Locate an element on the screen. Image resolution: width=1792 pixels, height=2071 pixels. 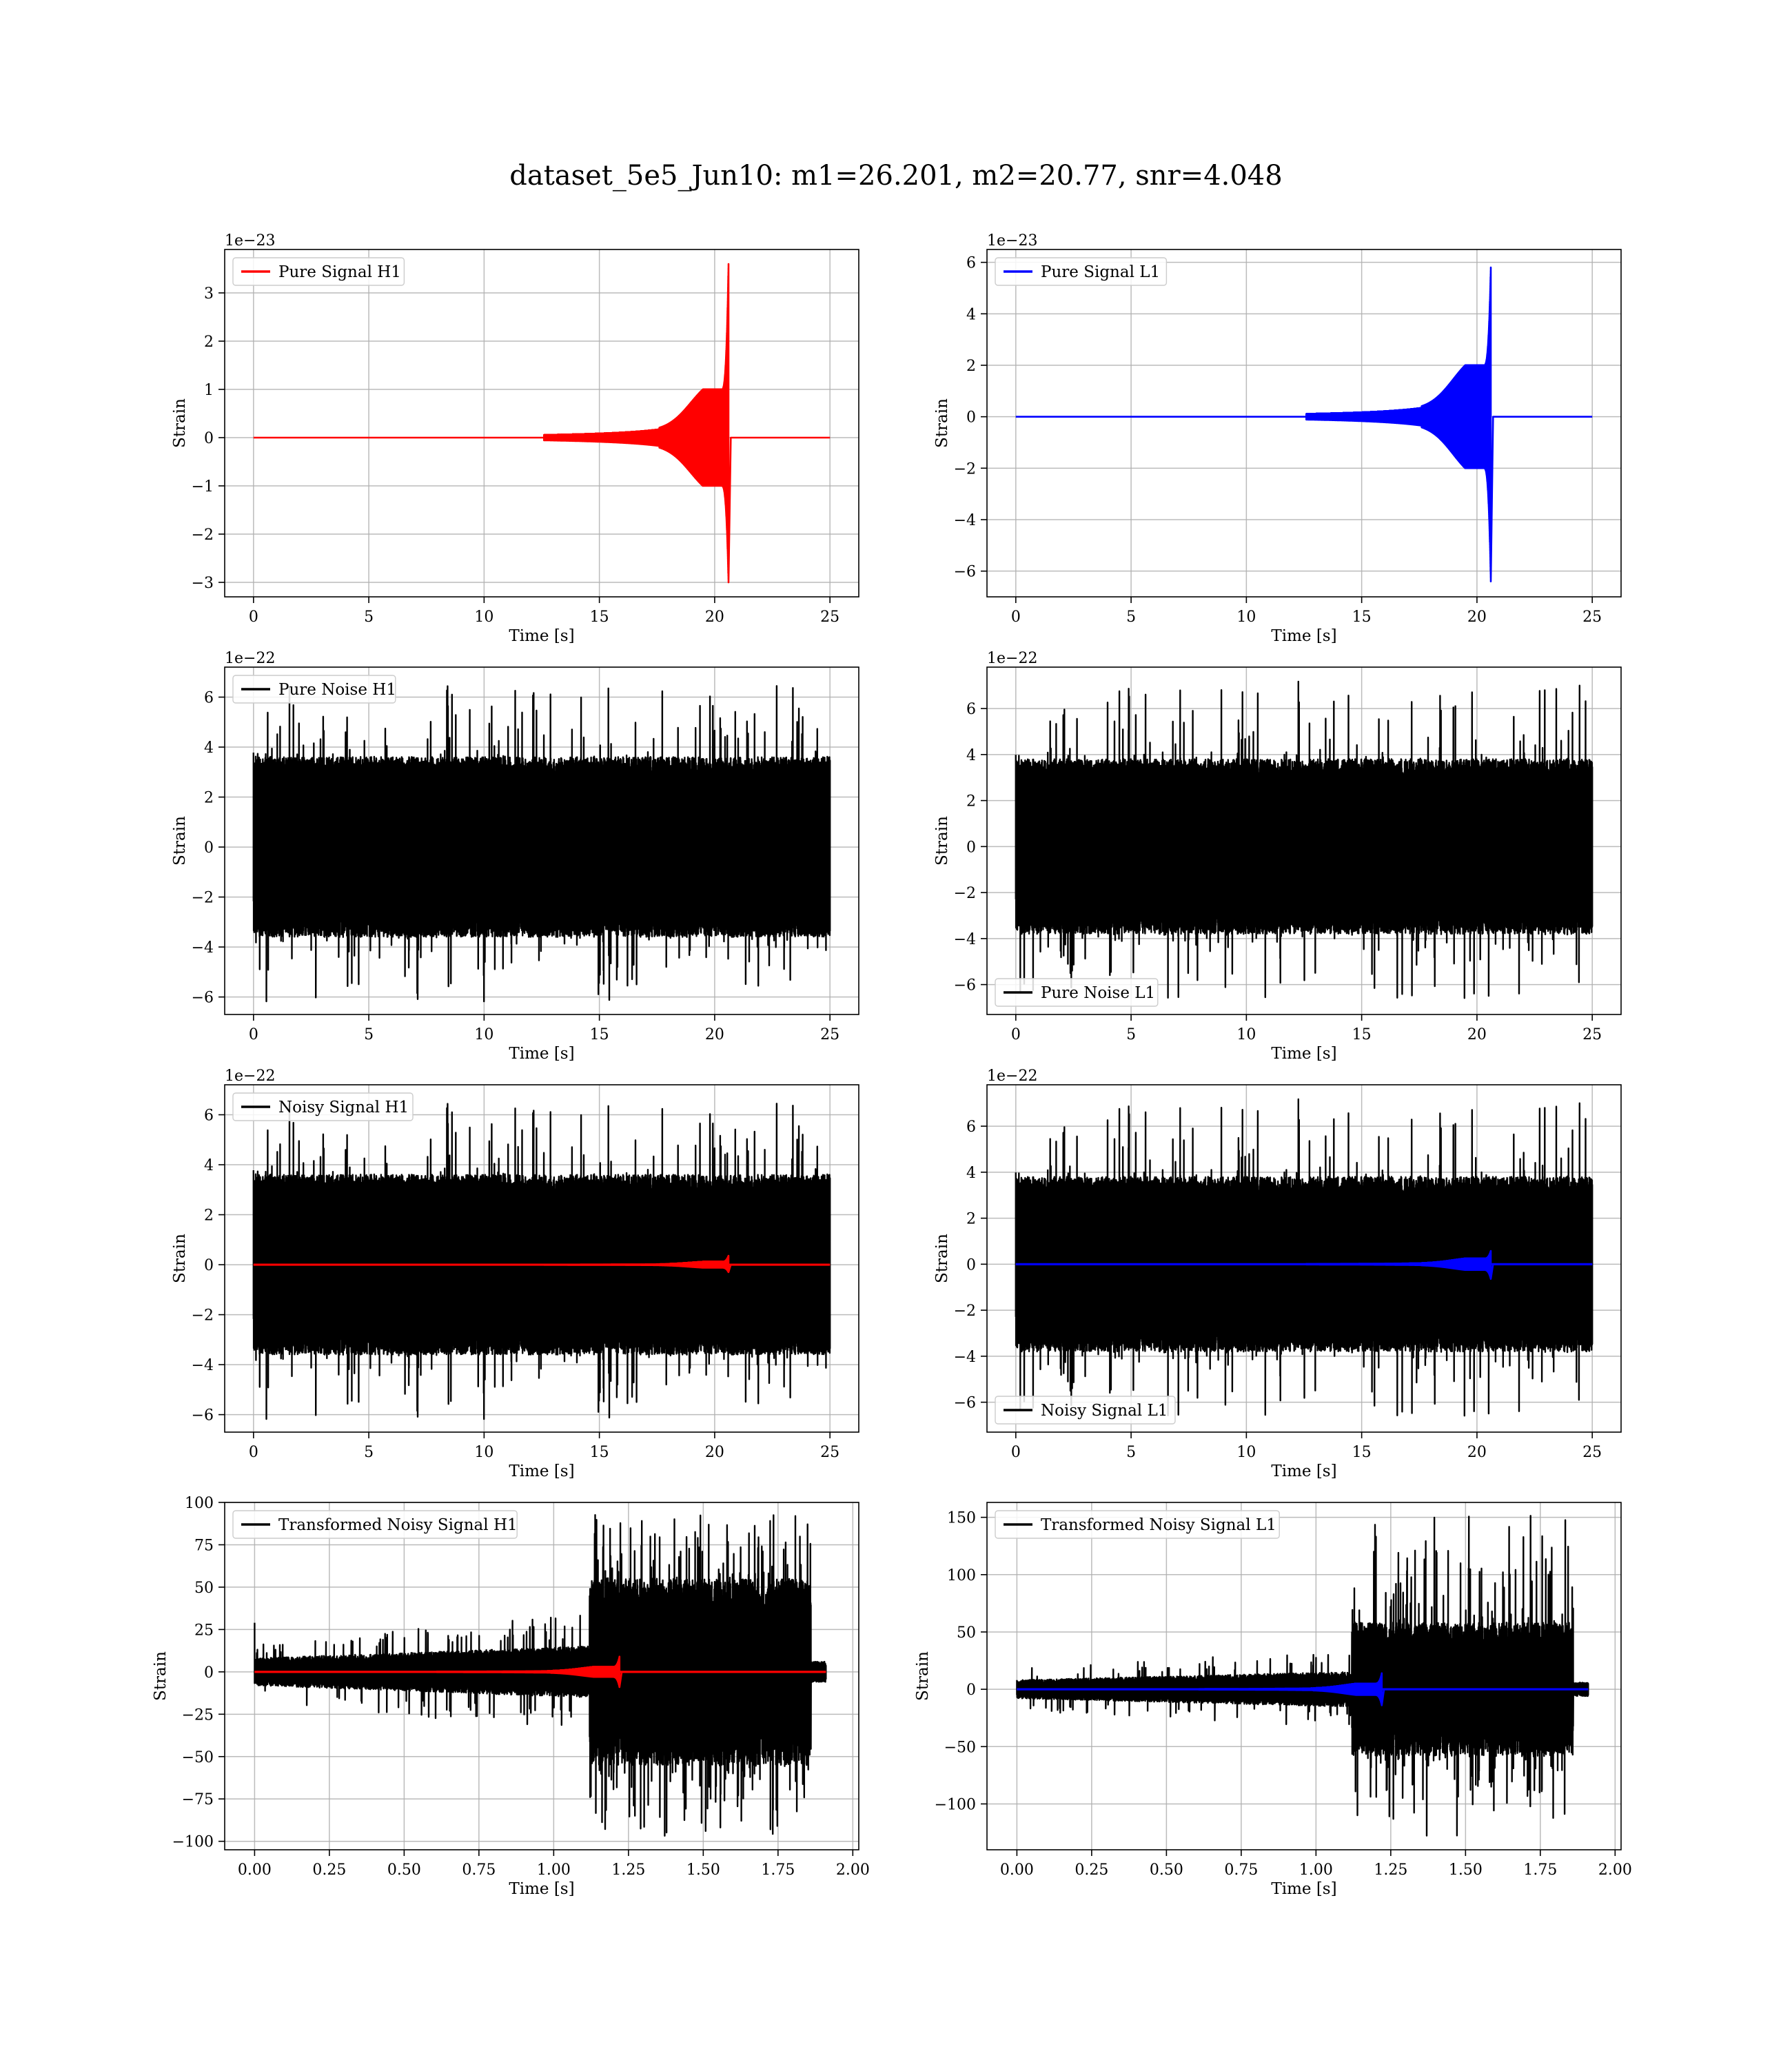
y-tick-label: 1 is located at coordinates (209, 390).